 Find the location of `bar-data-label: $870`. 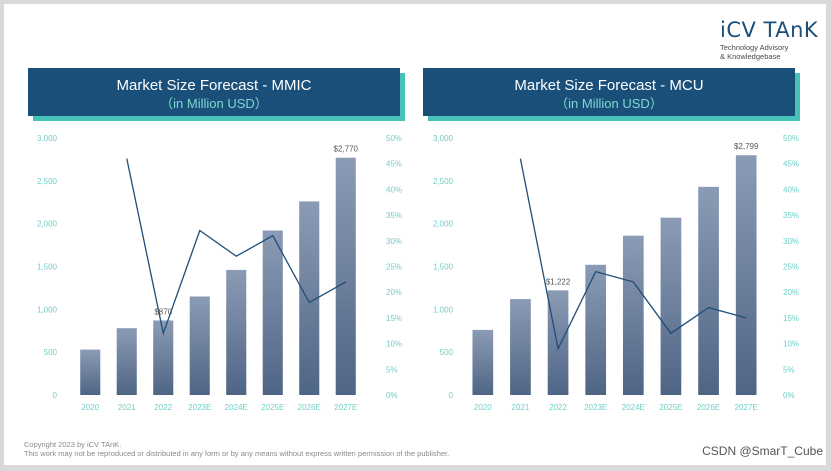

bar-data-label: $870 is located at coordinates (163, 311).